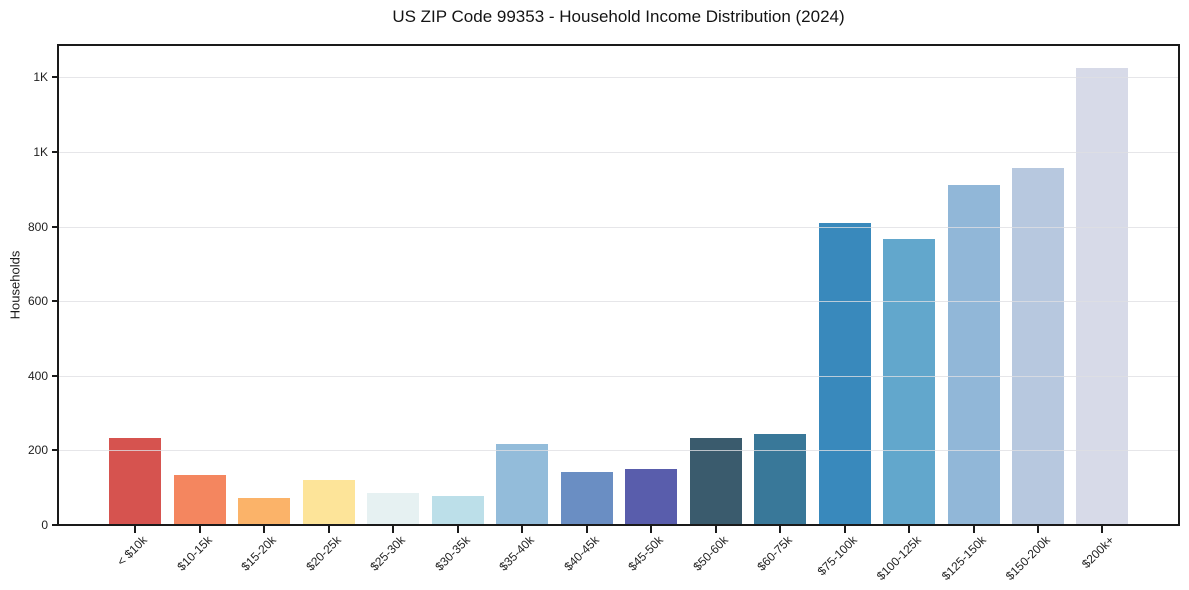 Image resolution: width=1189 pixels, height=590 pixels. What do you see at coordinates (37, 450) in the screenshot?
I see `y-tick-label: 200` at bounding box center [37, 450].